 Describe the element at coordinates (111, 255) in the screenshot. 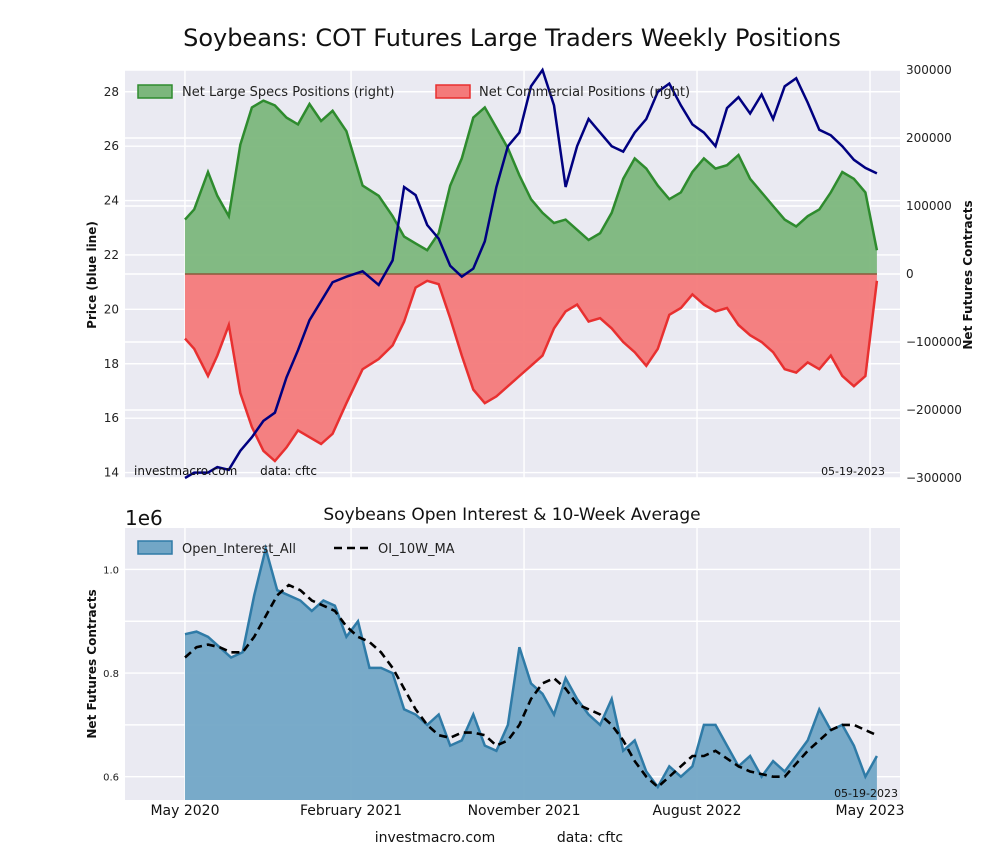

I see `left-tick-label: 22` at that location.